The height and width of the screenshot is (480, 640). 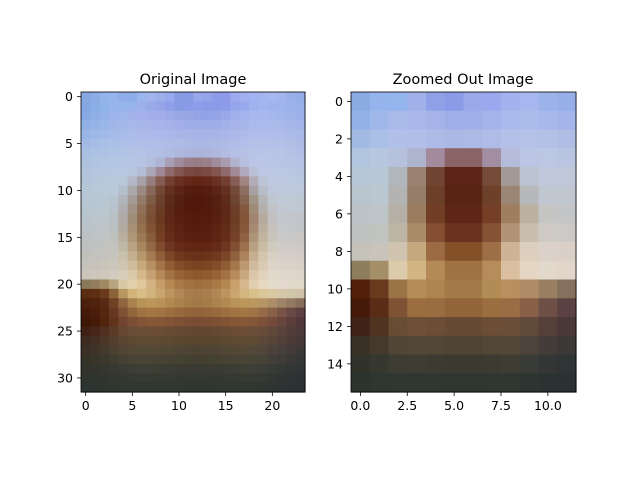 What do you see at coordinates (132, 405) in the screenshot?
I see `original-x-tick-label: 5` at bounding box center [132, 405].